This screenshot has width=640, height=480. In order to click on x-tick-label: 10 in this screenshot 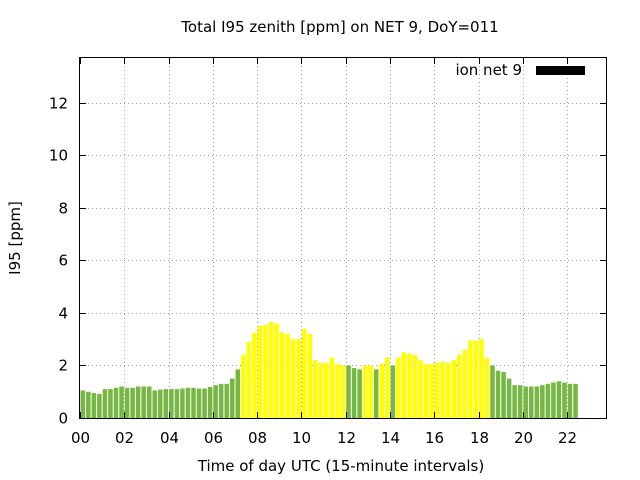, I will do `click(301, 438)`.